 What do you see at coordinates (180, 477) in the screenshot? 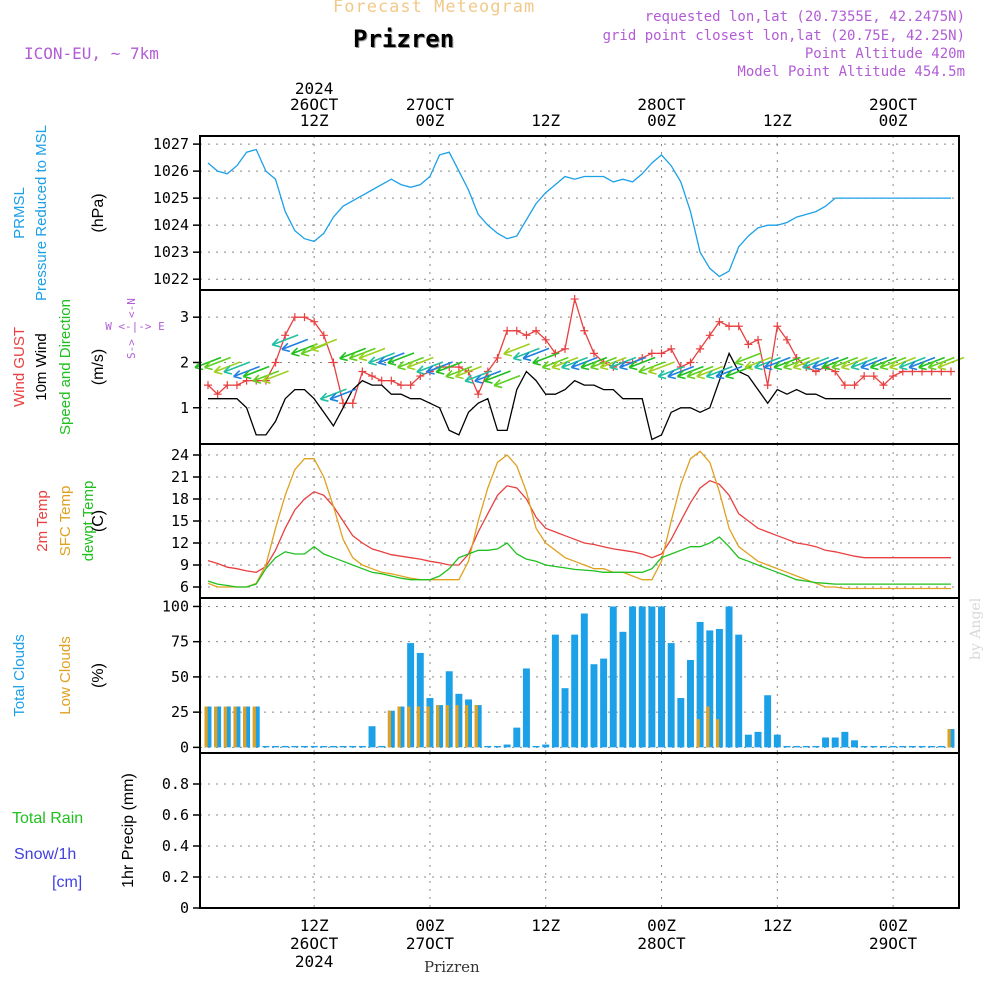
I see `ytick-label-2-5: 21` at bounding box center [180, 477].